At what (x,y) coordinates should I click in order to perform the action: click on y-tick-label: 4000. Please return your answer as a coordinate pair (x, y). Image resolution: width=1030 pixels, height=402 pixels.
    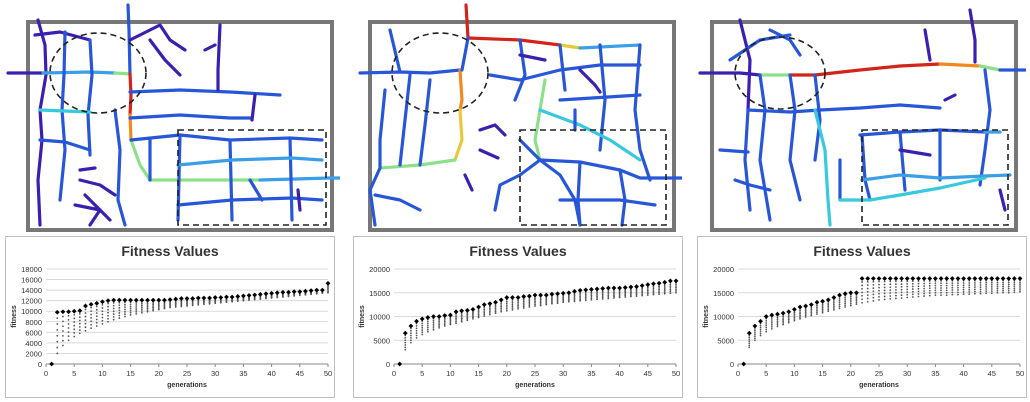
    Looking at the image, I should click on (33, 343).